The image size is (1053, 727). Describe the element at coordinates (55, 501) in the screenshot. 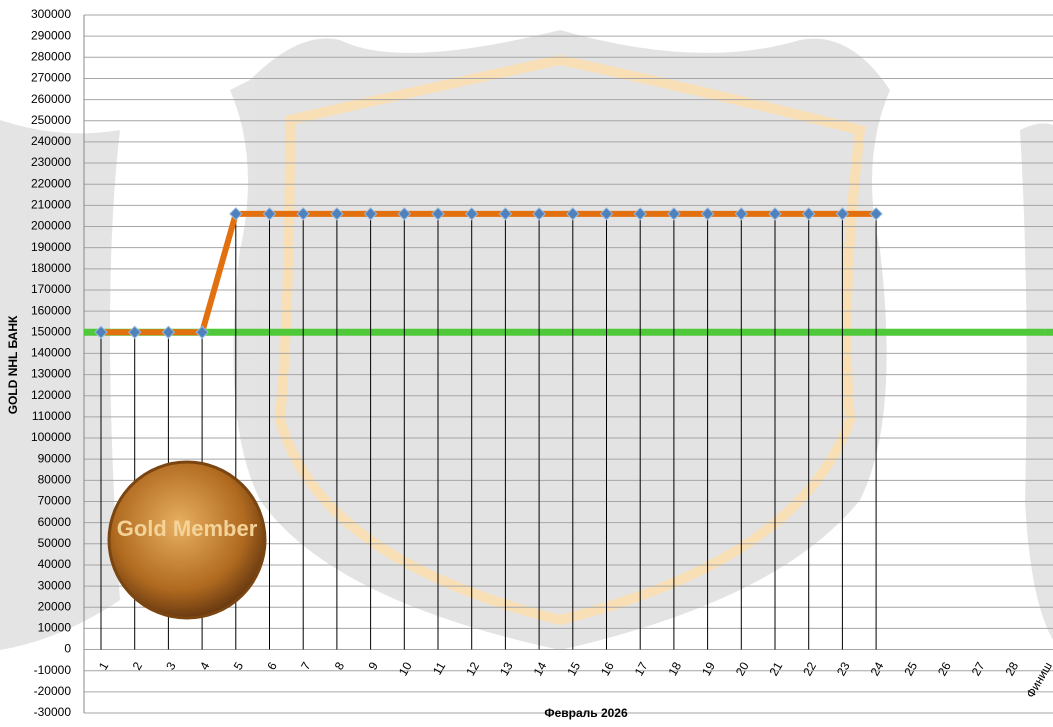

I see `y-tick-label: 70000` at that location.